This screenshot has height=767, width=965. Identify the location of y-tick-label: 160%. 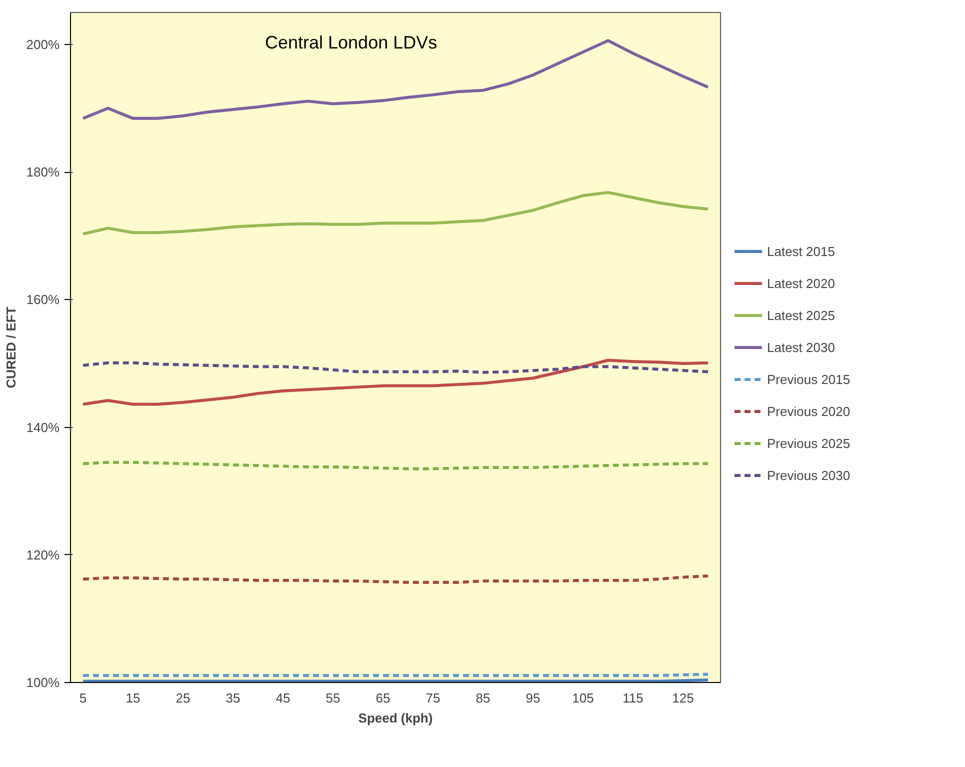
(43, 300).